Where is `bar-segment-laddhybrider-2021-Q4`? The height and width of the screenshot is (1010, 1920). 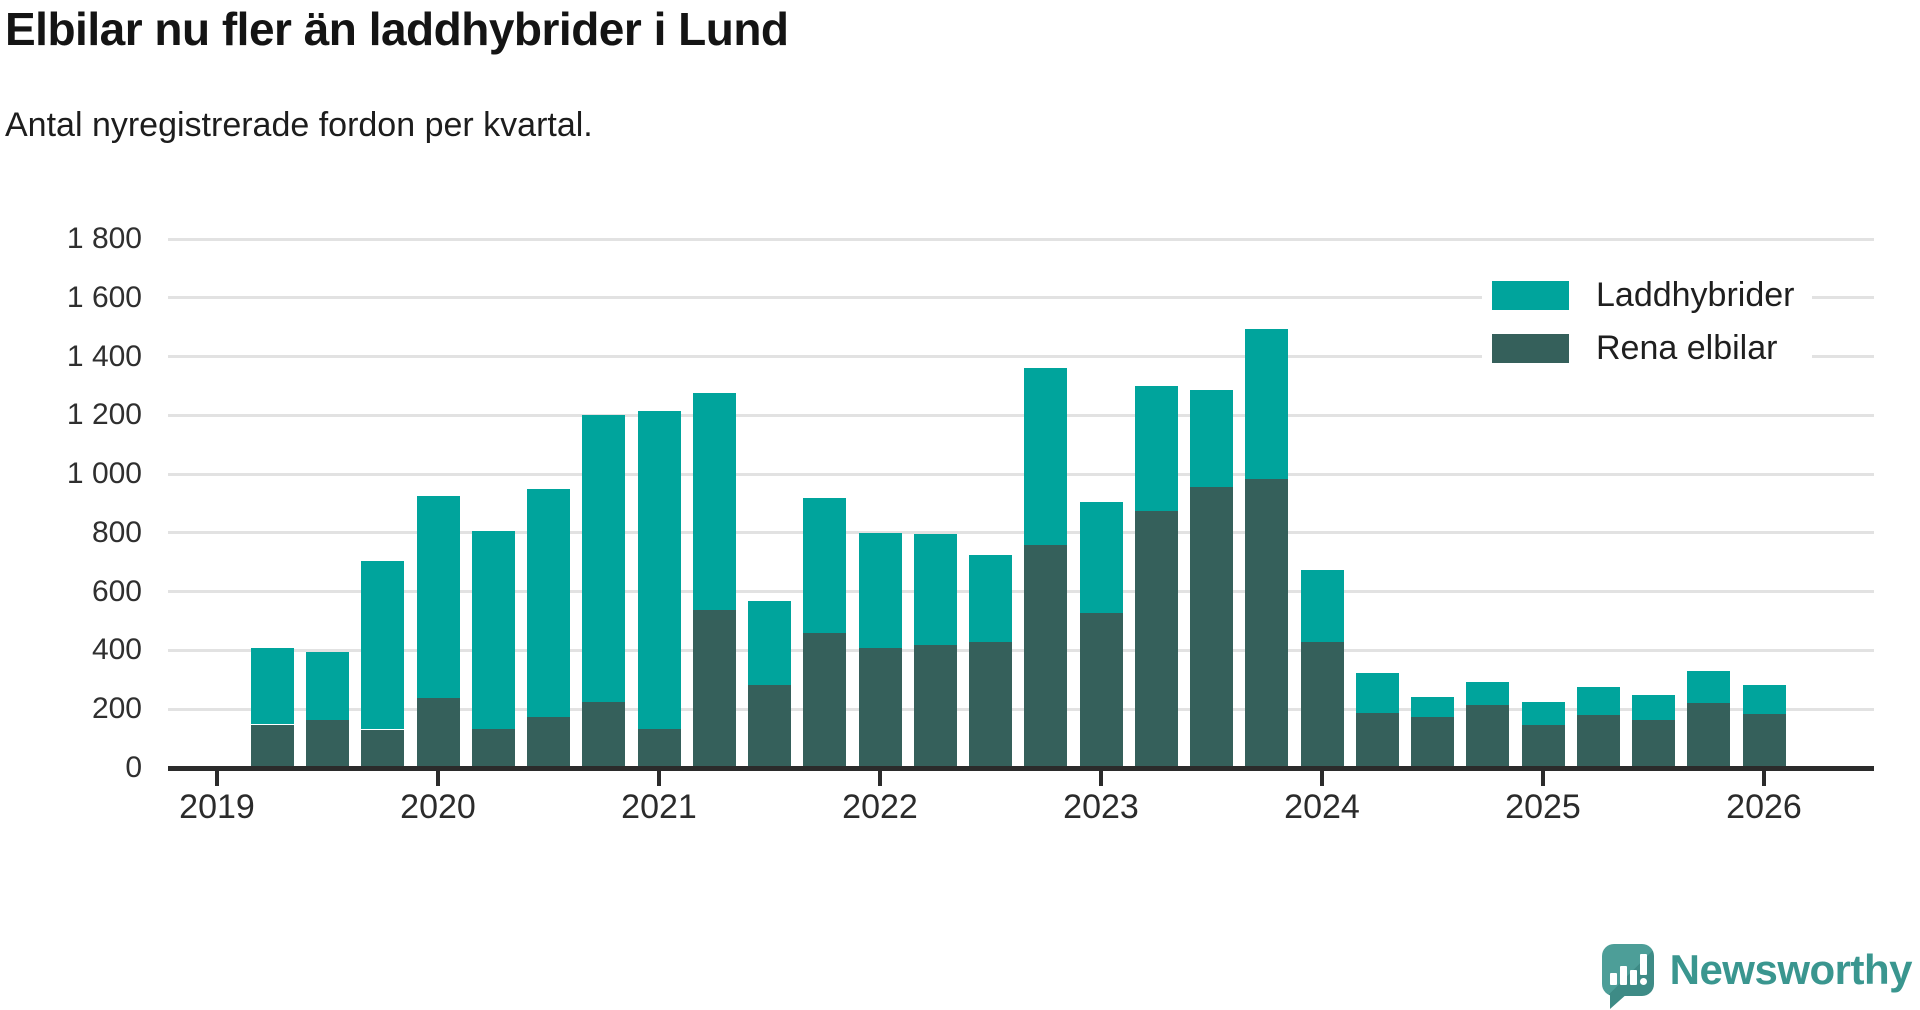 bar-segment-laddhybrider-2021-Q4 is located at coordinates (825, 565).